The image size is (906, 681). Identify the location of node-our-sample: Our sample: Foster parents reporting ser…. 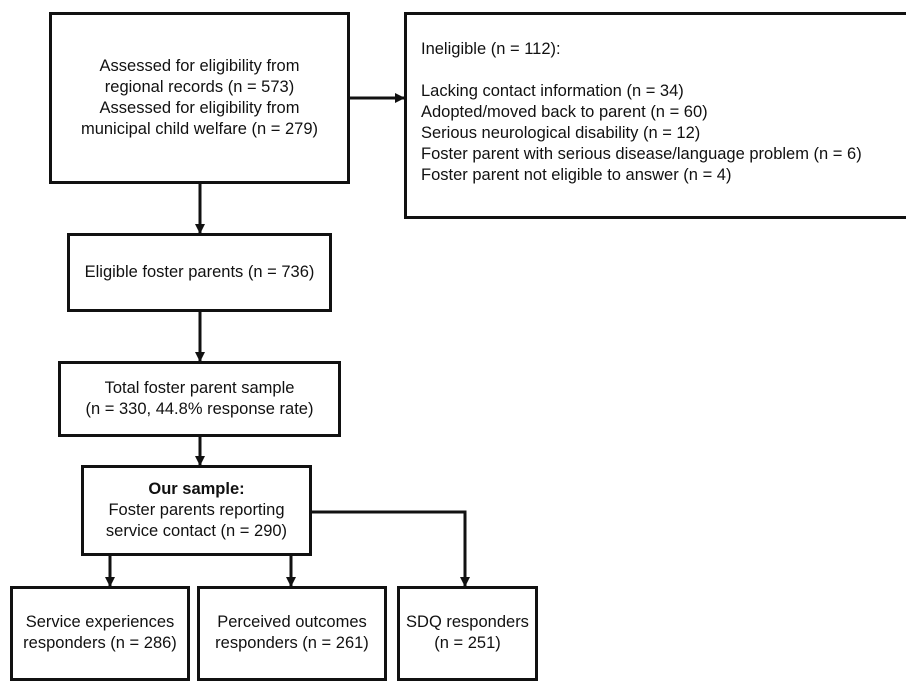
(196, 510).